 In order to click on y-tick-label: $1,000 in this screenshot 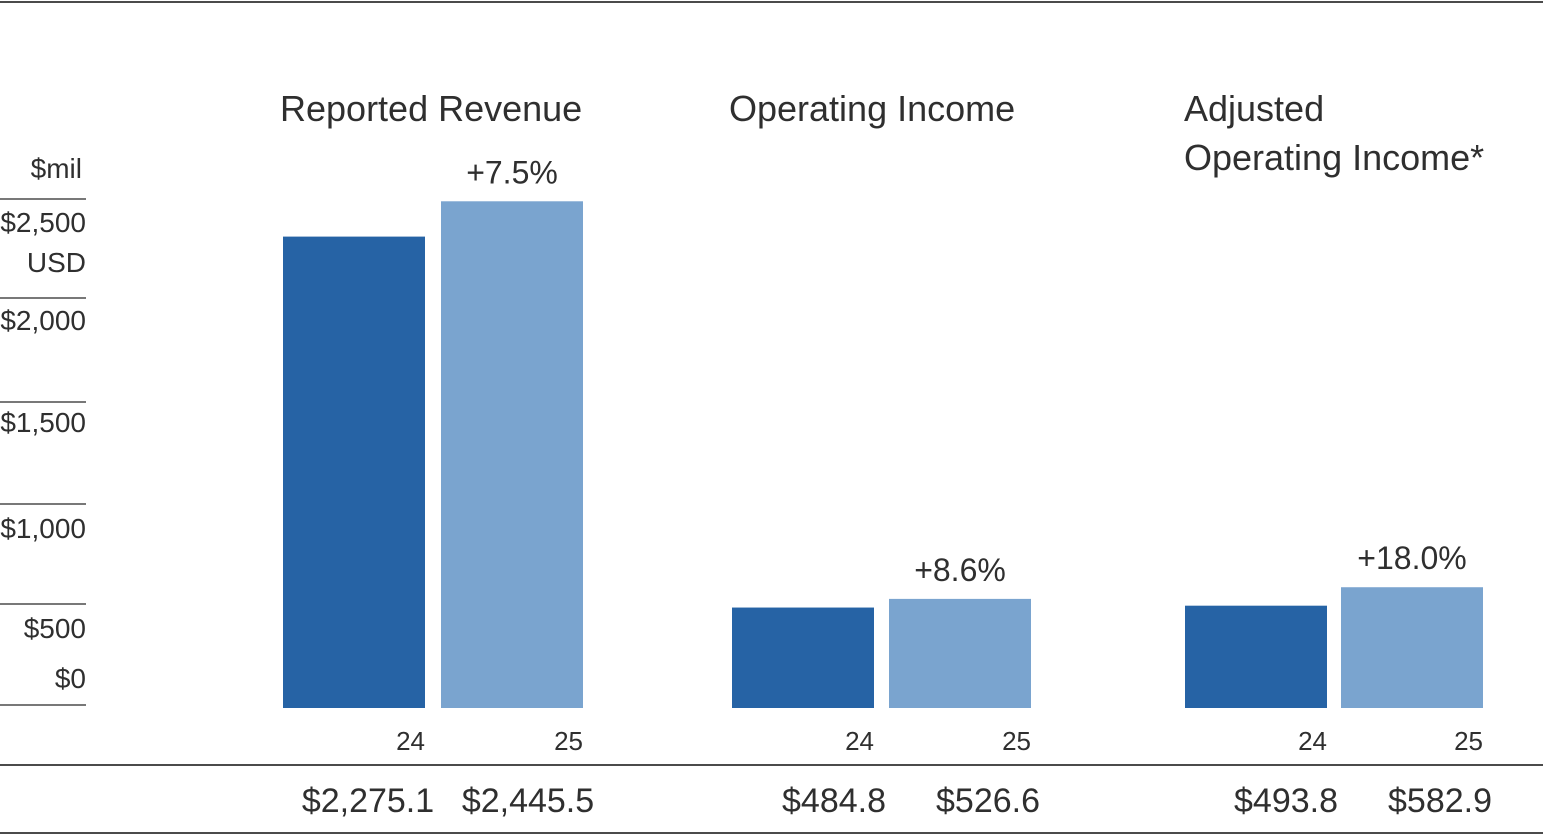, I will do `click(43, 528)`.